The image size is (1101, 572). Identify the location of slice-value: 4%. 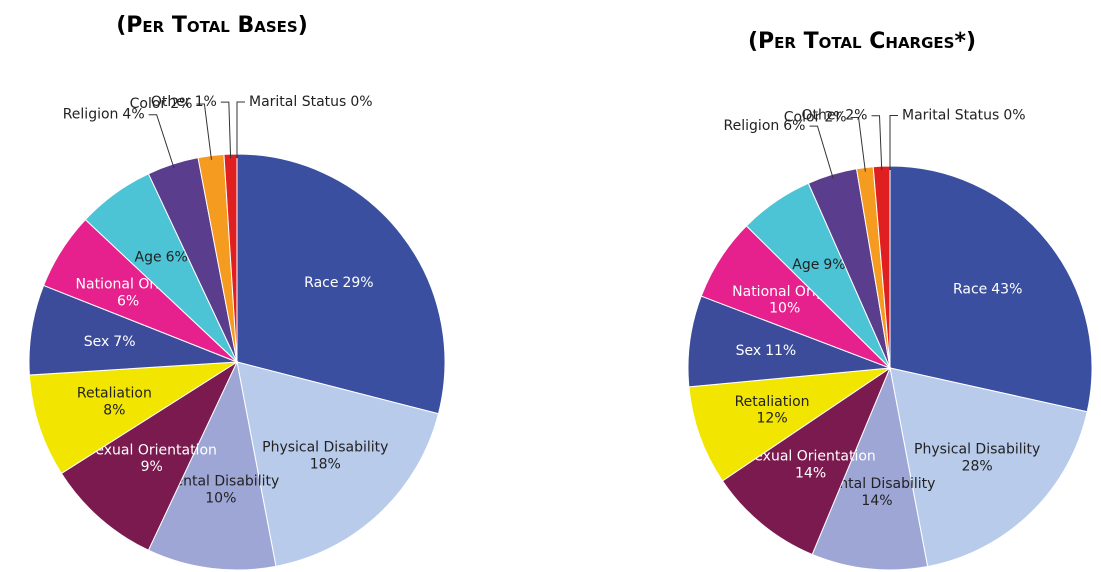
(133, 115).